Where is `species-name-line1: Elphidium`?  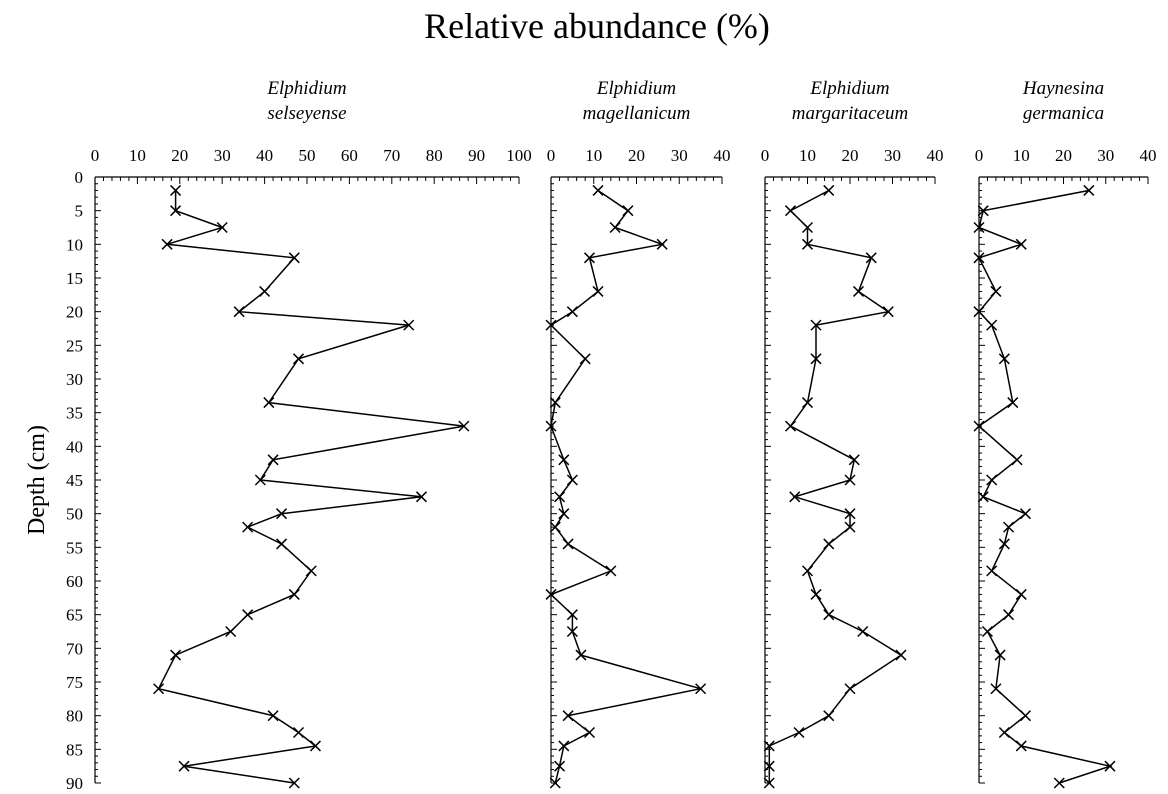
species-name-line1: Elphidium is located at coordinates (636, 88).